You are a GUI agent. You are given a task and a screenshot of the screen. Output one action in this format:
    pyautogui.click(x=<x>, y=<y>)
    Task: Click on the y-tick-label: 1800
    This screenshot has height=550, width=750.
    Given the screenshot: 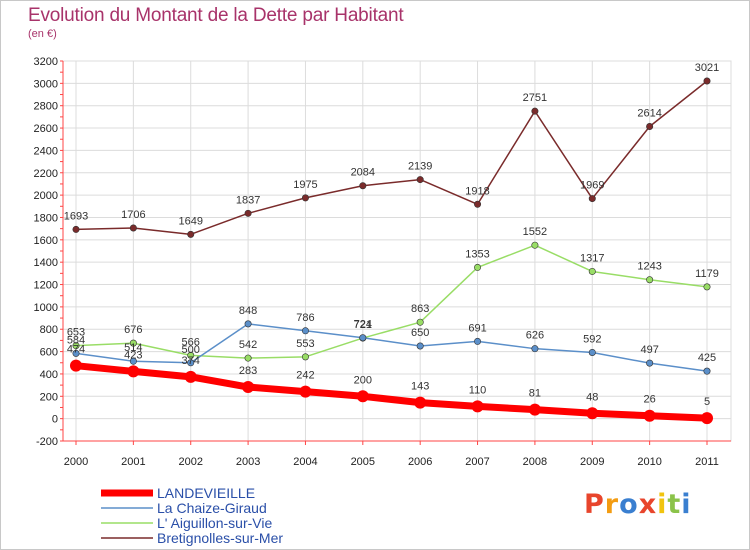 What is the action you would take?
    pyautogui.click(x=46, y=218)
    